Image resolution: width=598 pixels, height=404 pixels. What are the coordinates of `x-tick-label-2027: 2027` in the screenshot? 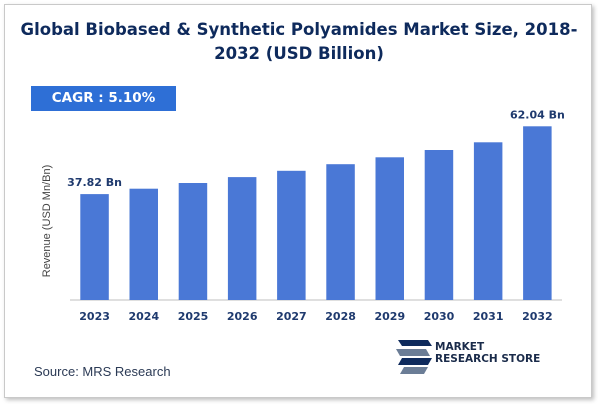 It's located at (291, 316).